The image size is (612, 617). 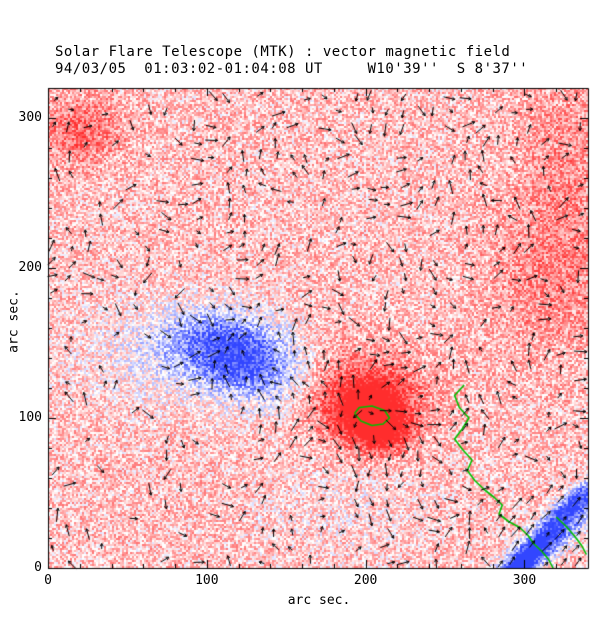 What do you see at coordinates (319, 600) in the screenshot?
I see `x-axis-label: arc sec.` at bounding box center [319, 600].